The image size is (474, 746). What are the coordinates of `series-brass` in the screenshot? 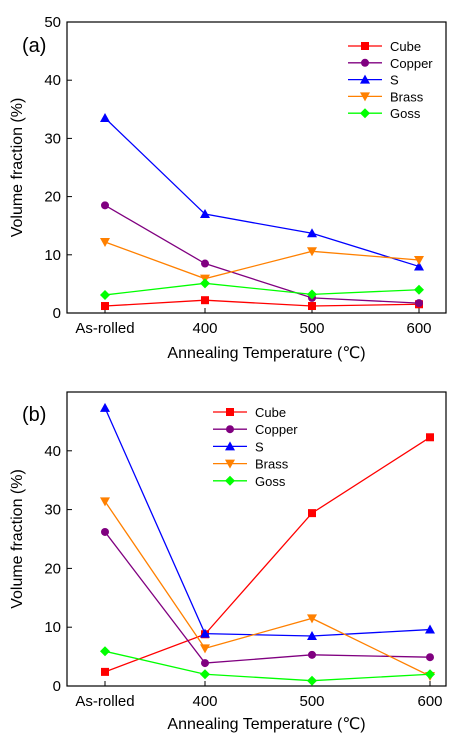 It's located at (262, 260).